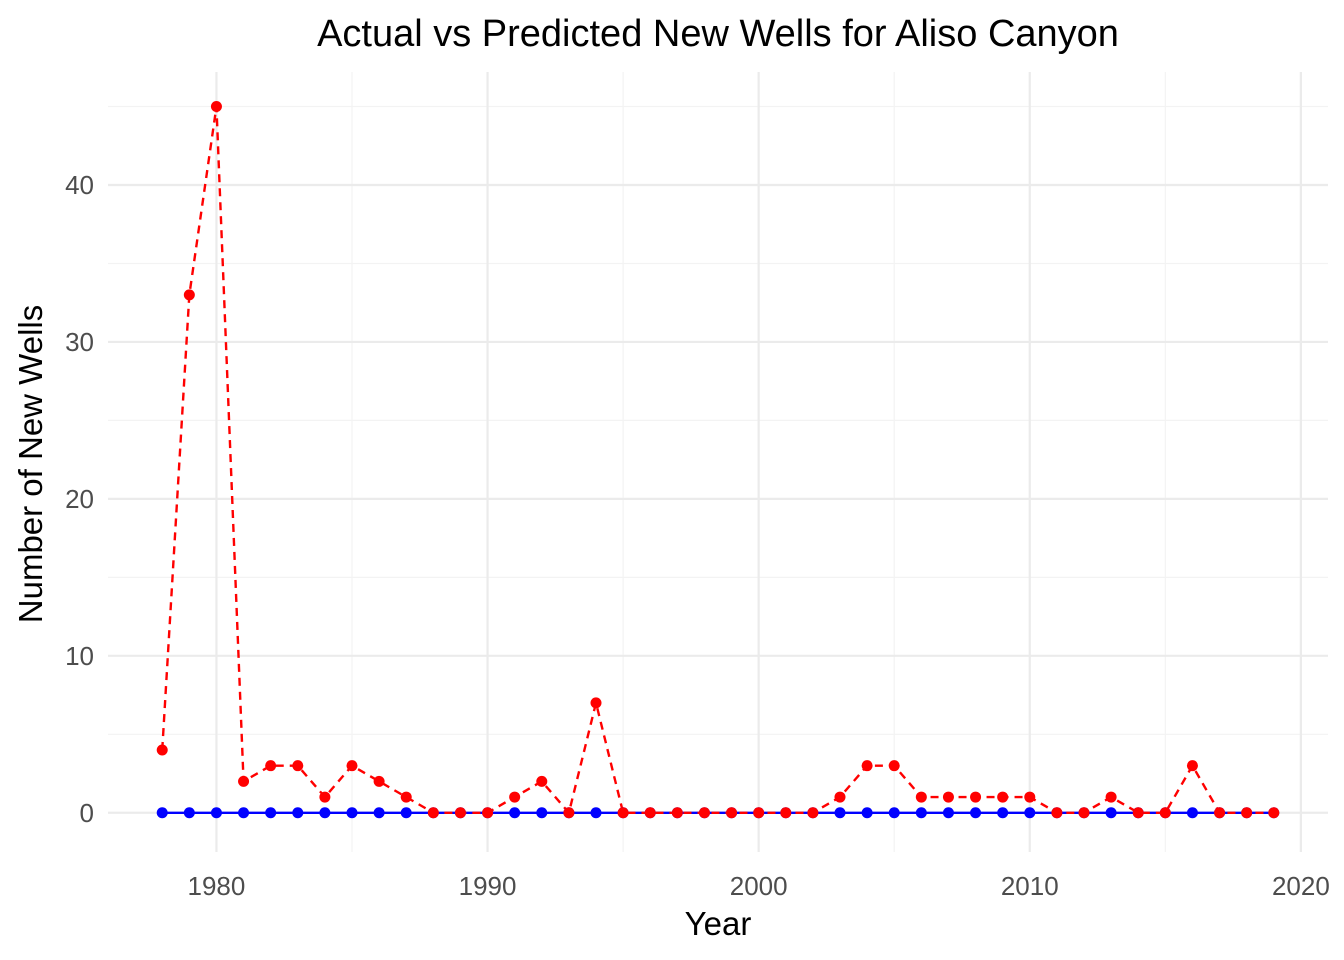 The width and height of the screenshot is (1344, 960). I want to click on y-tick-label: 30, so click(79, 342).